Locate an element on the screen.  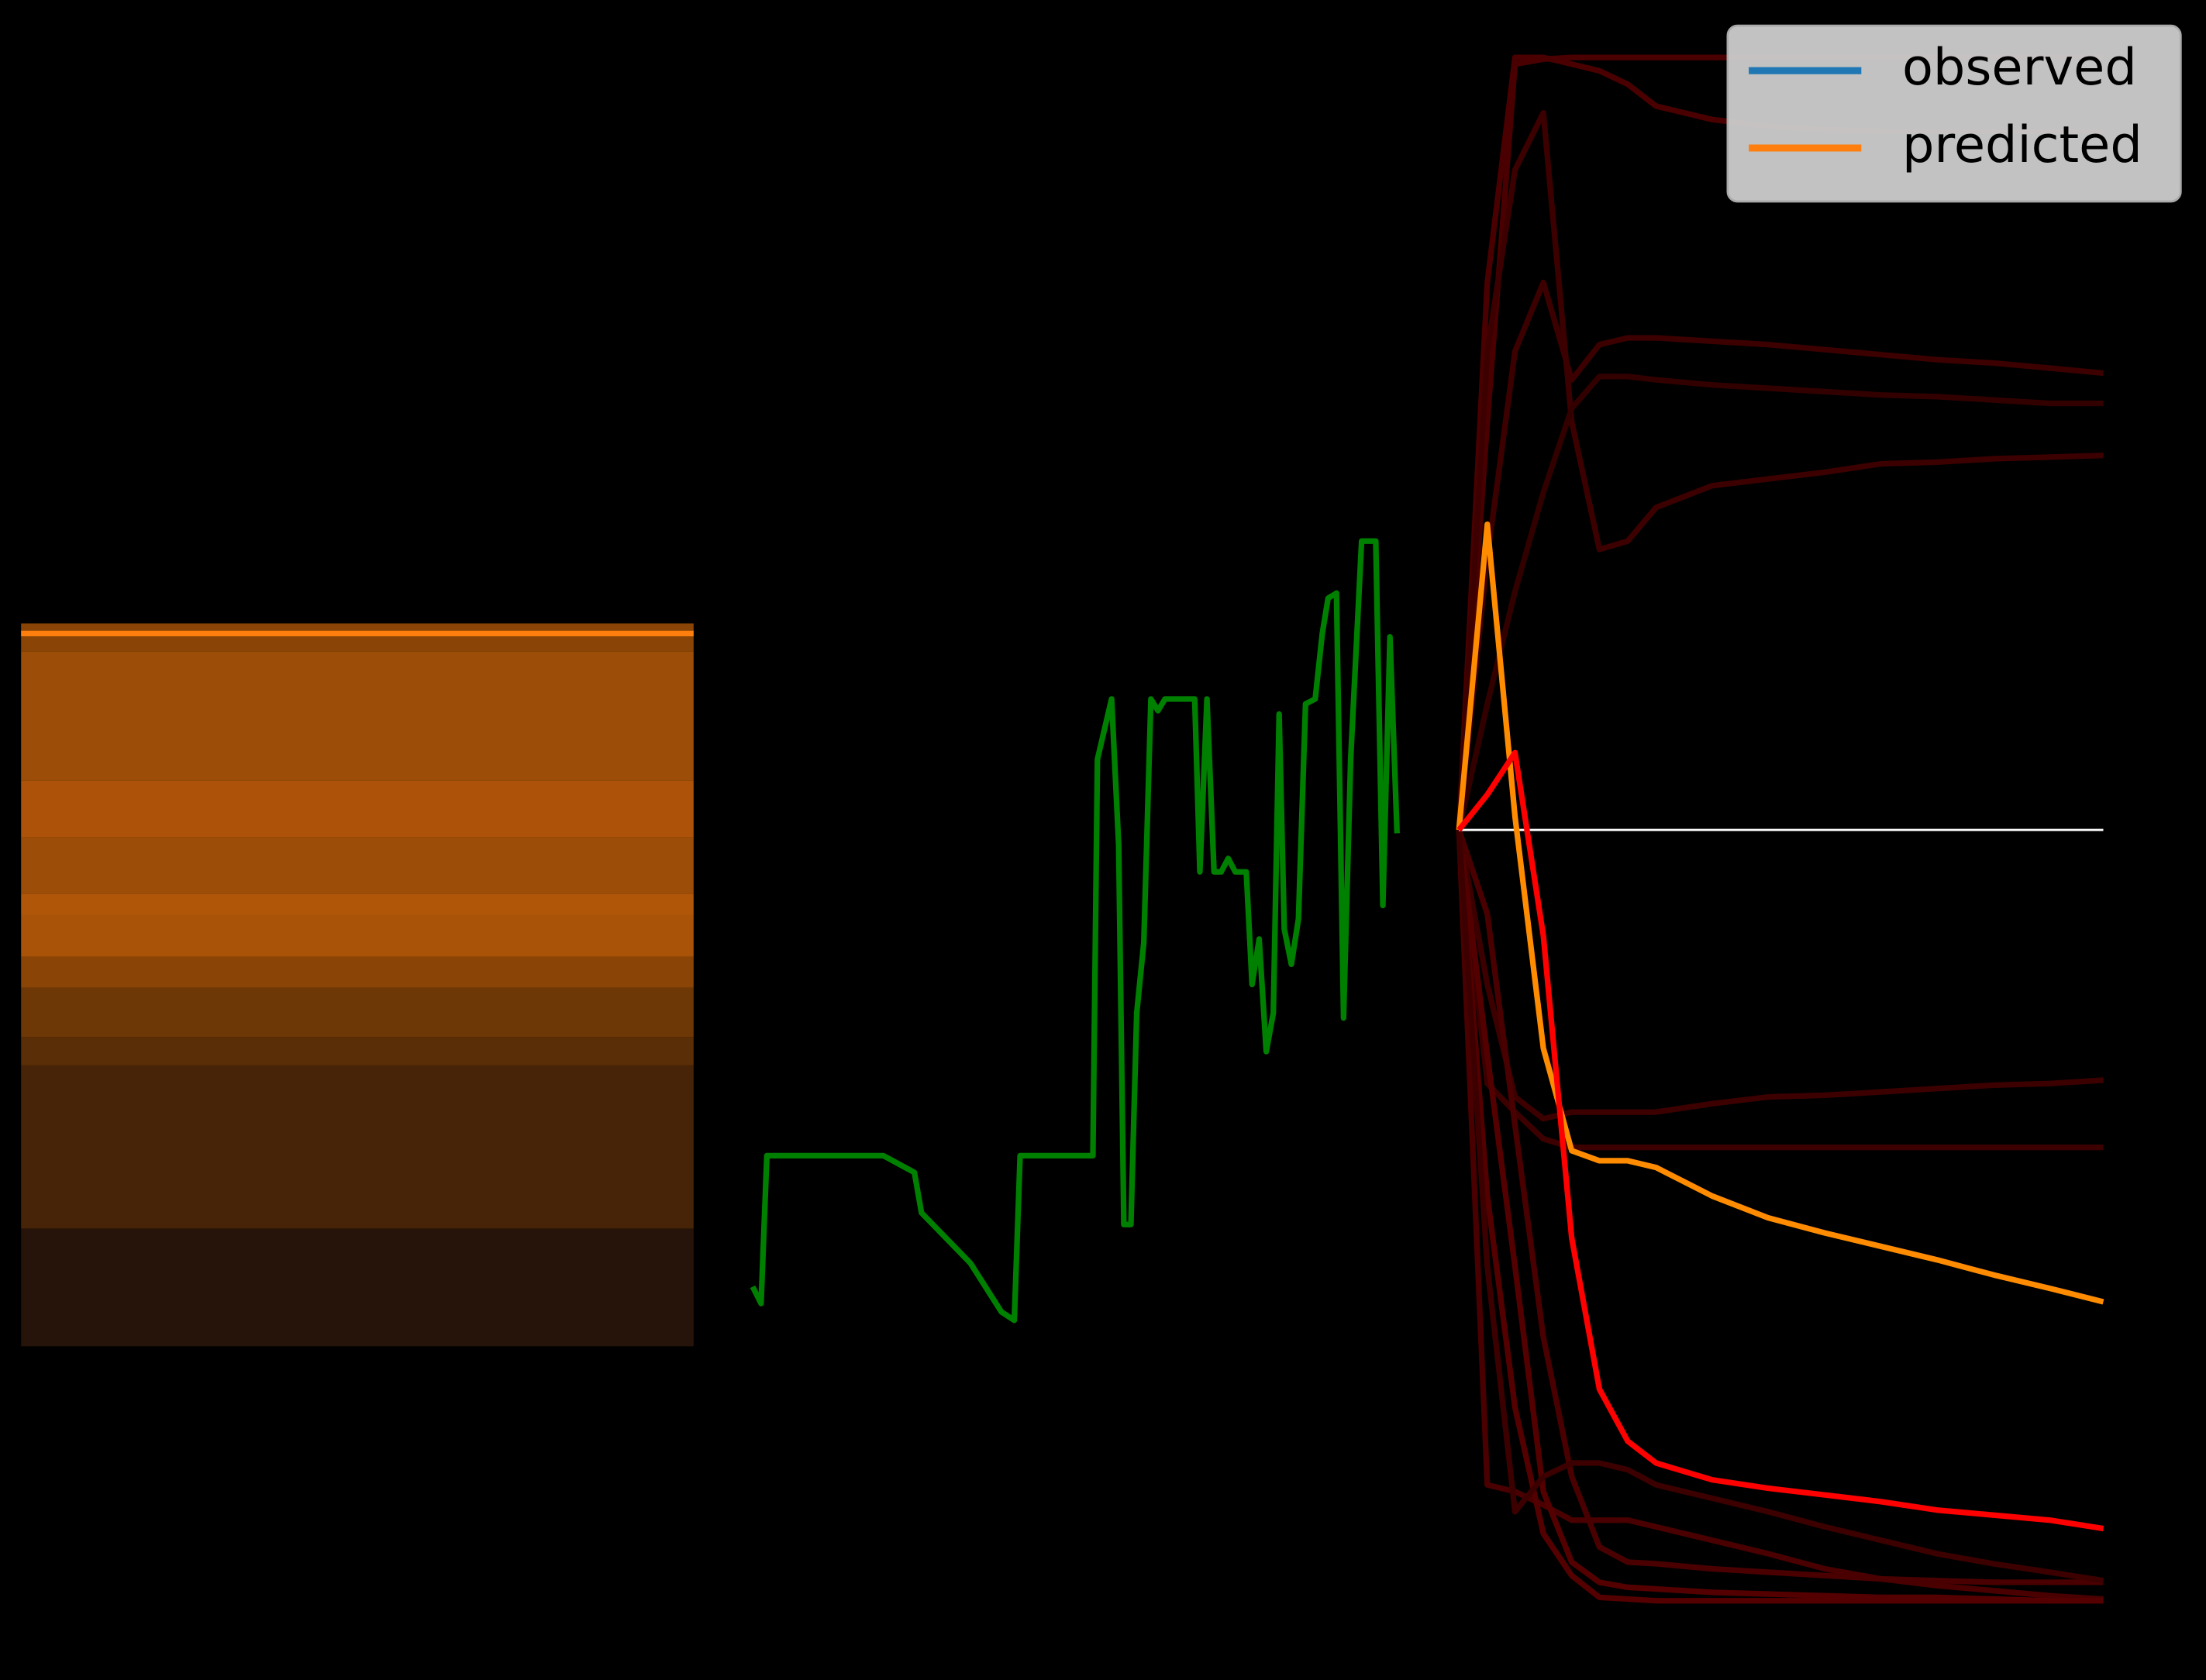
legend-label: predicted is located at coordinates (2022, 145).